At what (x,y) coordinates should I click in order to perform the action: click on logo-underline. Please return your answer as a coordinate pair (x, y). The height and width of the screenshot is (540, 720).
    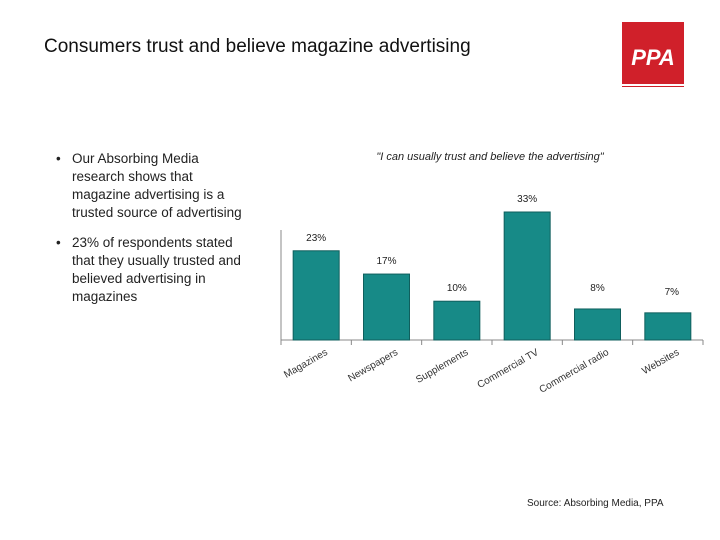
    Looking at the image, I should click on (653, 86).